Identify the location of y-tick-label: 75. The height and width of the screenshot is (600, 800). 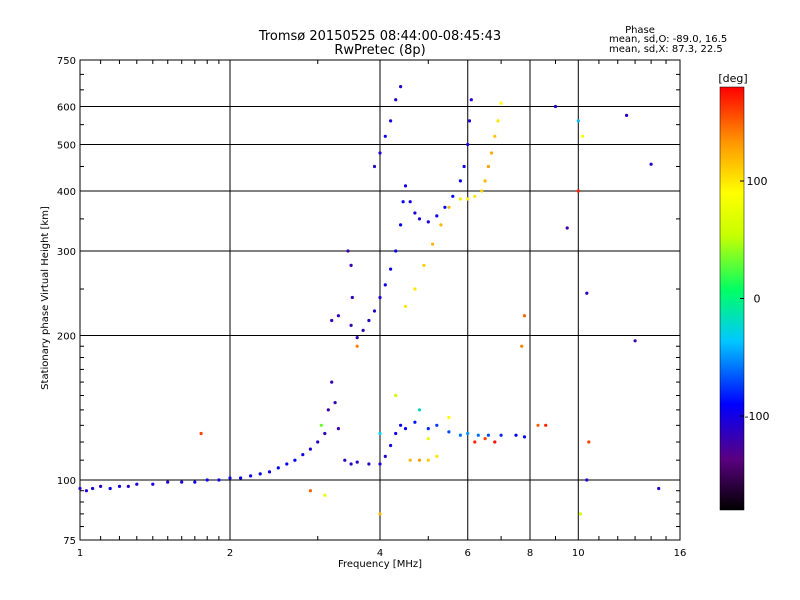
(69, 541).